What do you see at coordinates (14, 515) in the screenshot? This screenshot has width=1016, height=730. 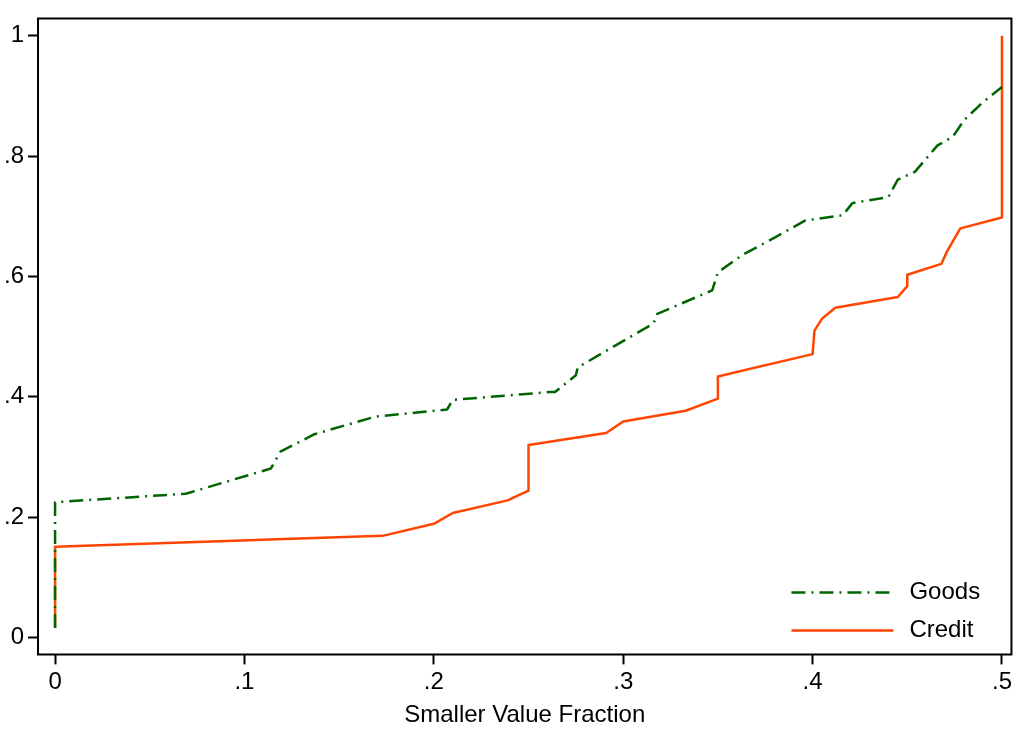 I see `y-tick-label: .2` at bounding box center [14, 515].